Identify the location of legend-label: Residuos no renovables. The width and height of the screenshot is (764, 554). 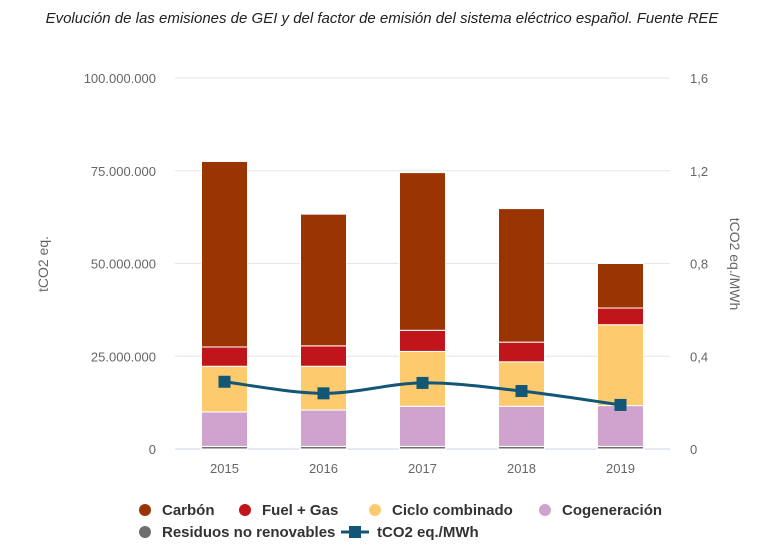
(248, 532).